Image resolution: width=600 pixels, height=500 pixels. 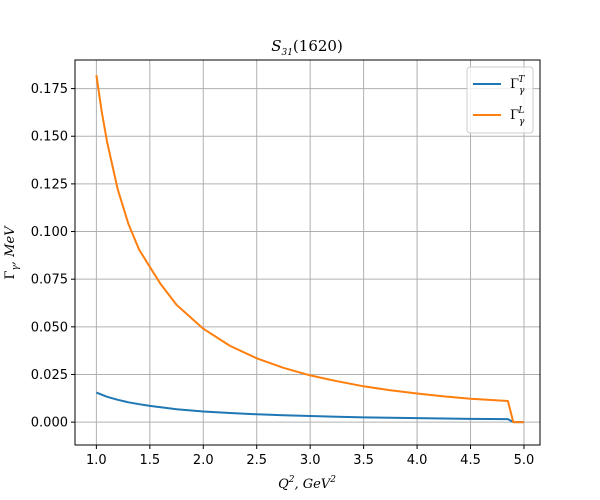 What do you see at coordinates (310, 460) in the screenshot?
I see `x-tick-label: 3.0` at bounding box center [310, 460].